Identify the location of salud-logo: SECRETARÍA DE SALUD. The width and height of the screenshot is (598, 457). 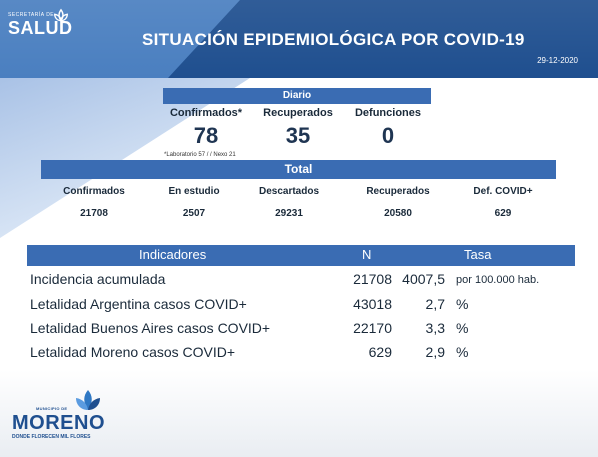
(40, 25).